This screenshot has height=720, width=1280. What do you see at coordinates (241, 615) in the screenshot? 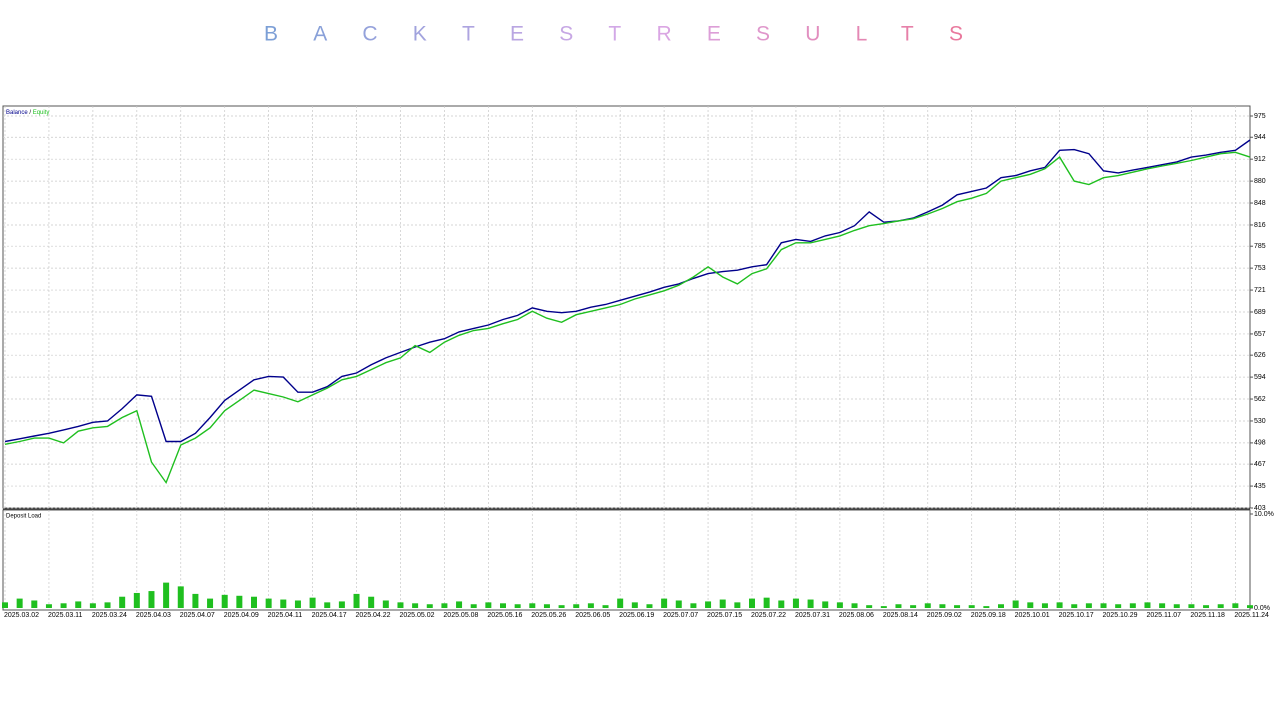
I see `x-tick-label: 2025.04.09` at bounding box center [241, 615].